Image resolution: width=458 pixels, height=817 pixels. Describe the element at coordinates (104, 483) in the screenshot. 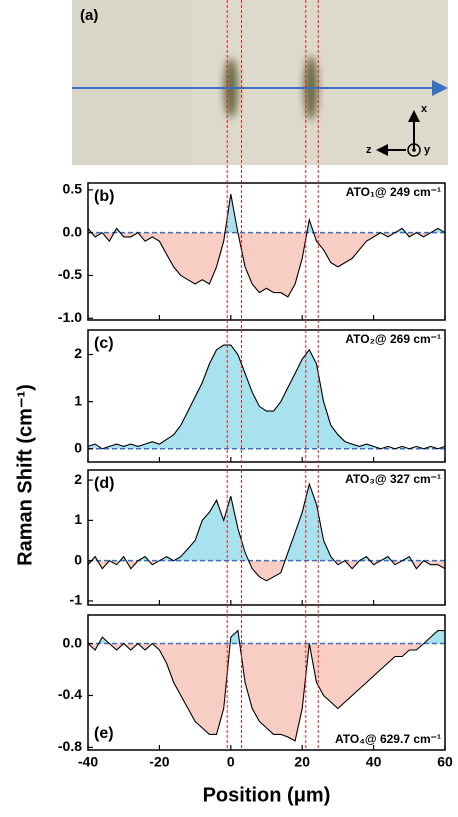

I see `panel-label: (d)` at that location.